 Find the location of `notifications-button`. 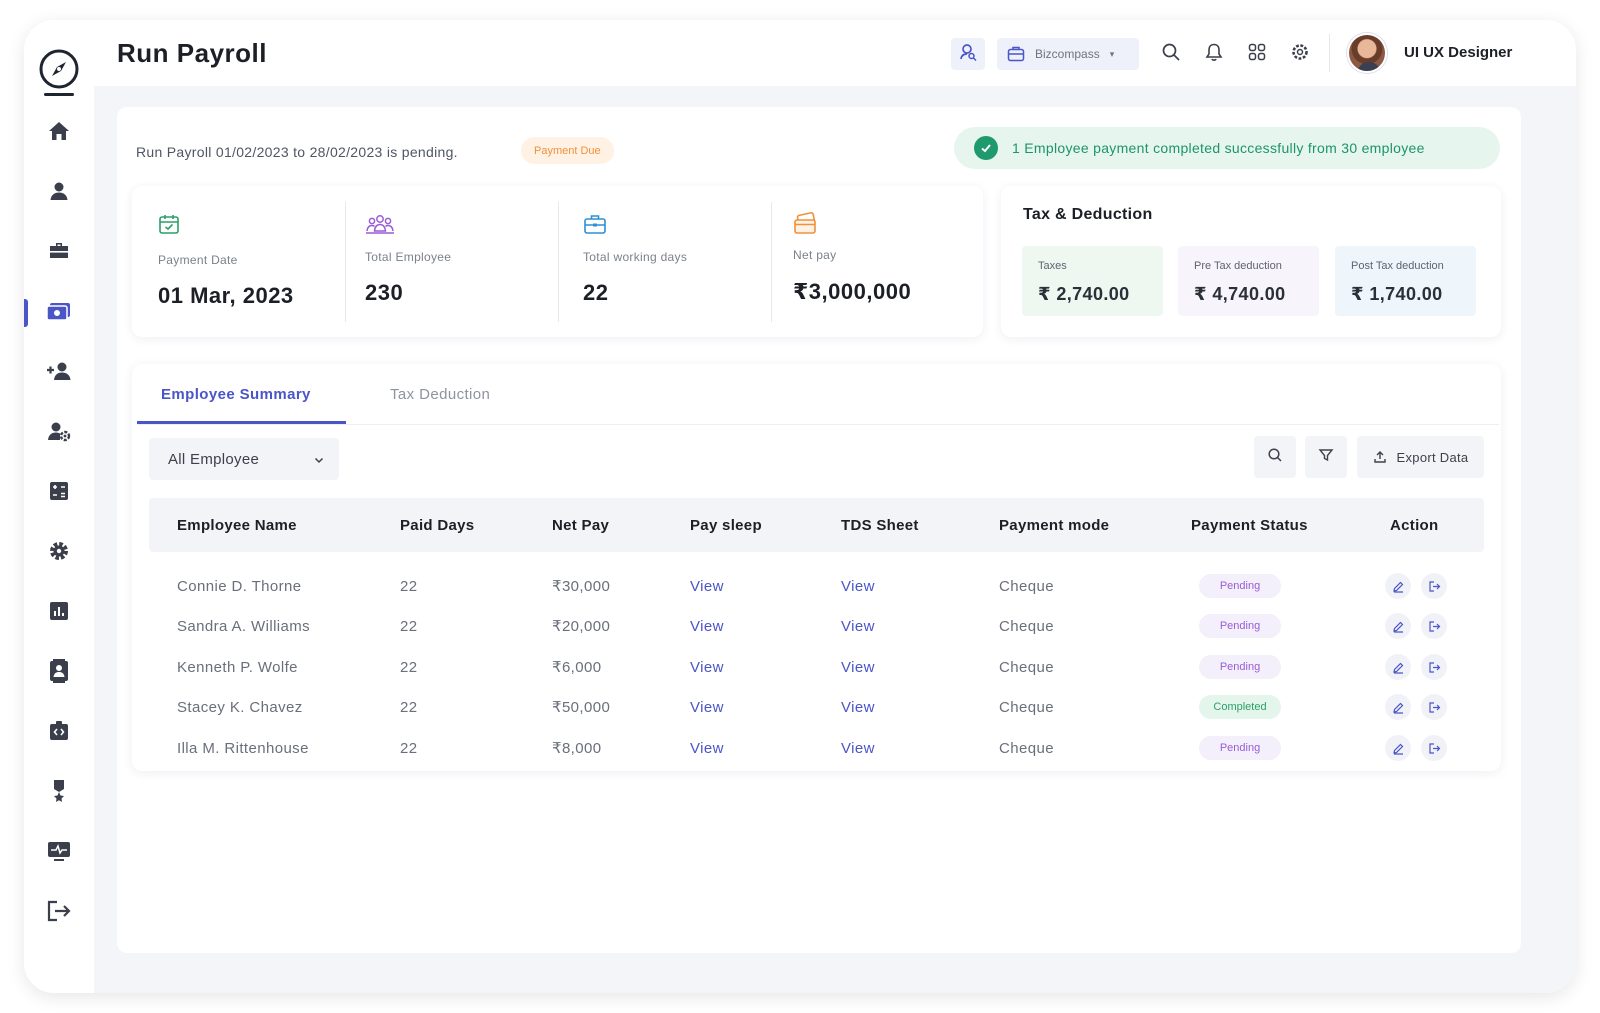

notifications-button is located at coordinates (1214, 54).